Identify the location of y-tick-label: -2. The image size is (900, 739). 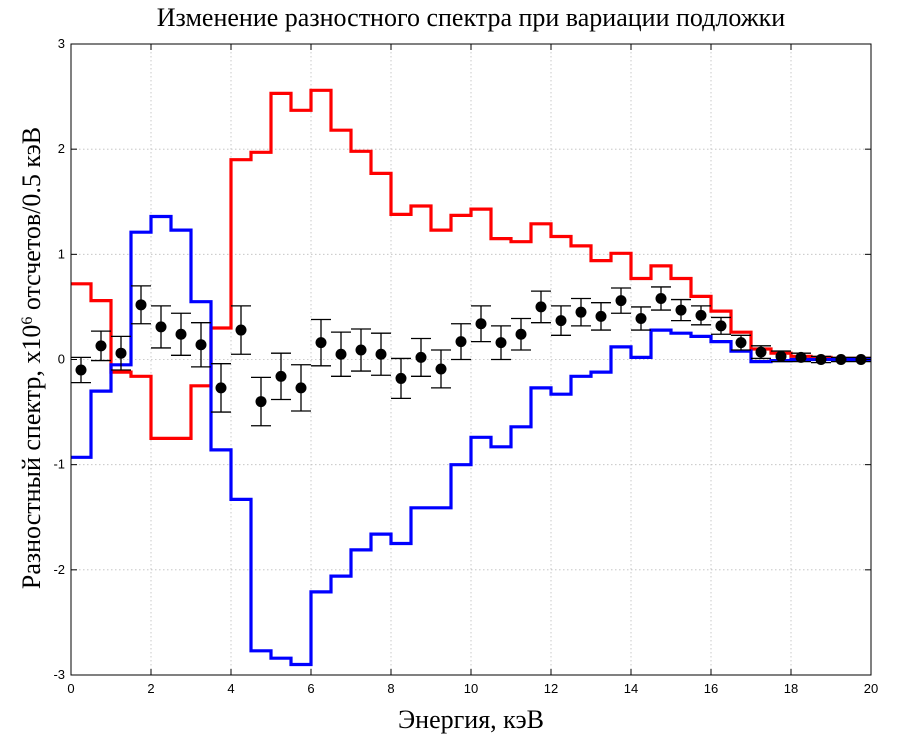
(59, 569).